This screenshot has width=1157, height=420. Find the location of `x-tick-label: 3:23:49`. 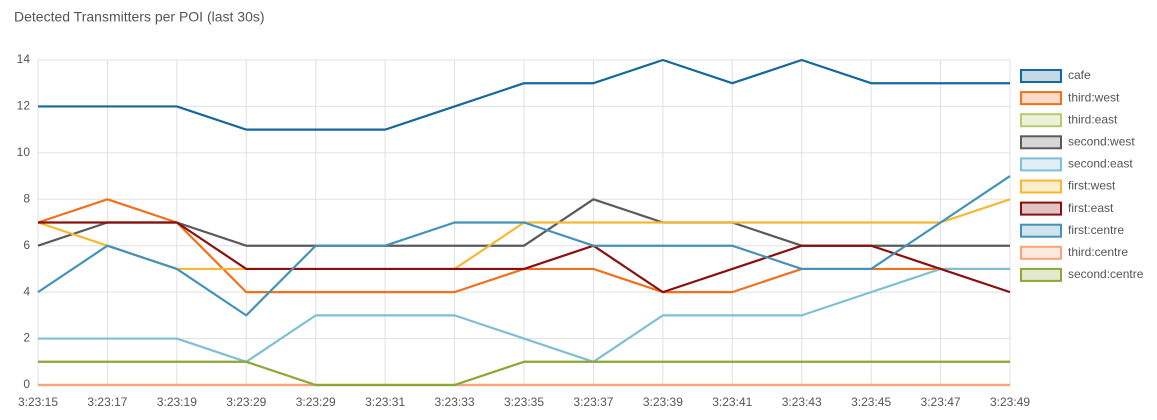

x-tick-label: 3:23:49 is located at coordinates (1010, 402).